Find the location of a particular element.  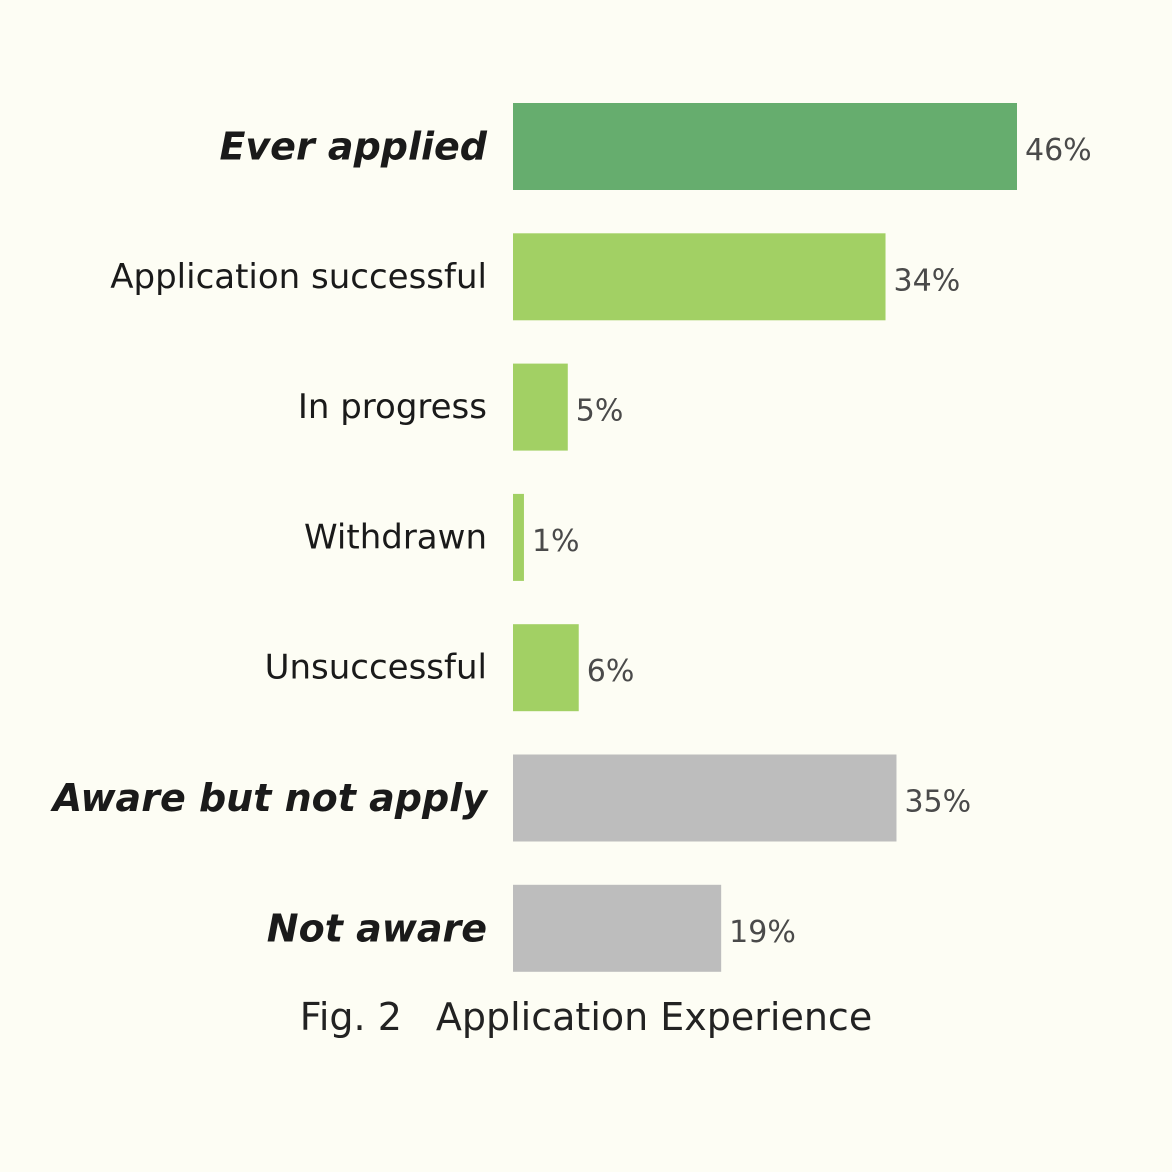

bar-in-progress is located at coordinates (540, 407).